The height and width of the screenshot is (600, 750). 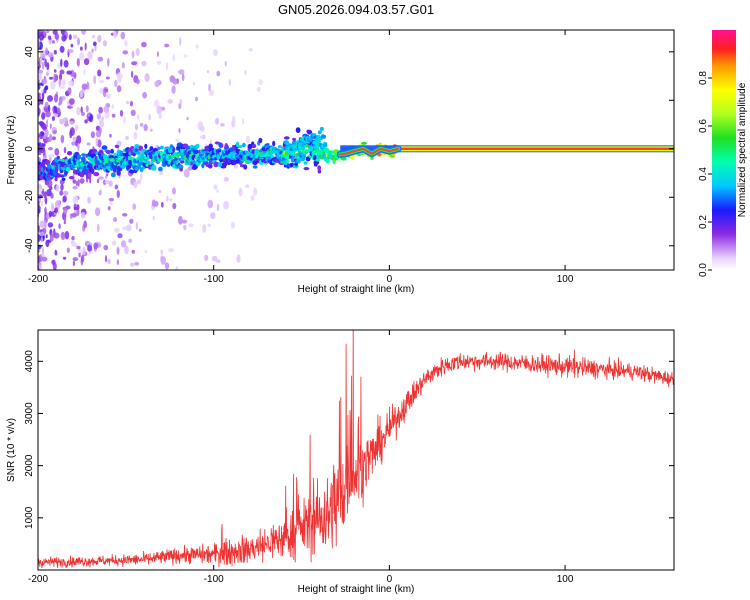 What do you see at coordinates (742, 149) in the screenshot?
I see `colorbar-label: Normalized spectral amplitude` at bounding box center [742, 149].